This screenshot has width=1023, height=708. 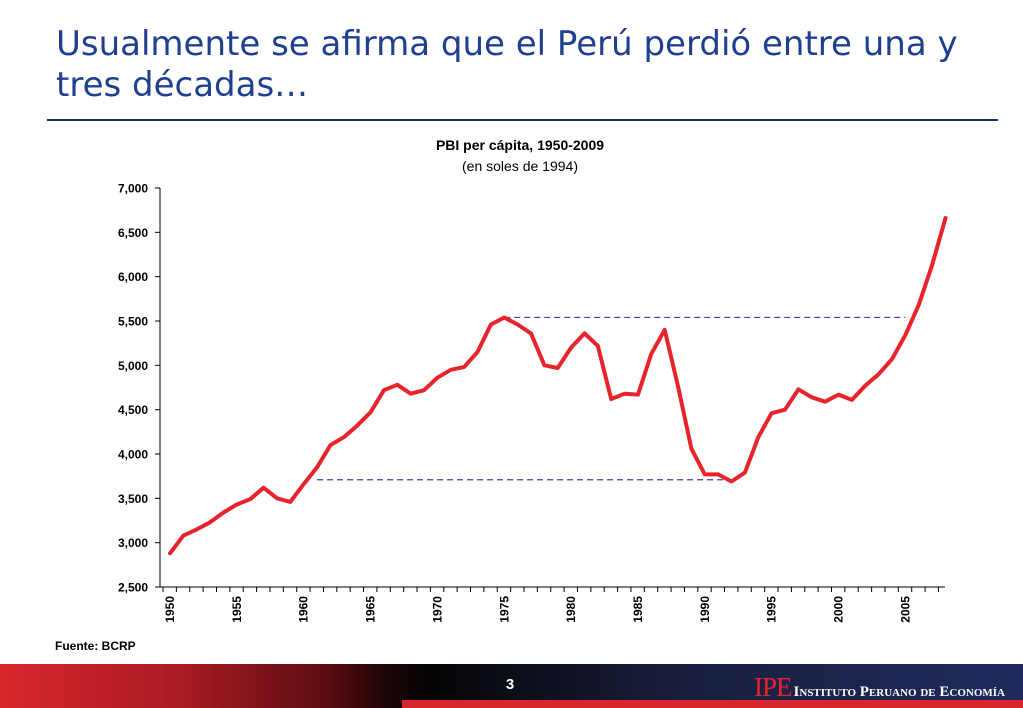 What do you see at coordinates (133, 233) in the screenshot?
I see `y-tick-label: 6,500` at bounding box center [133, 233].